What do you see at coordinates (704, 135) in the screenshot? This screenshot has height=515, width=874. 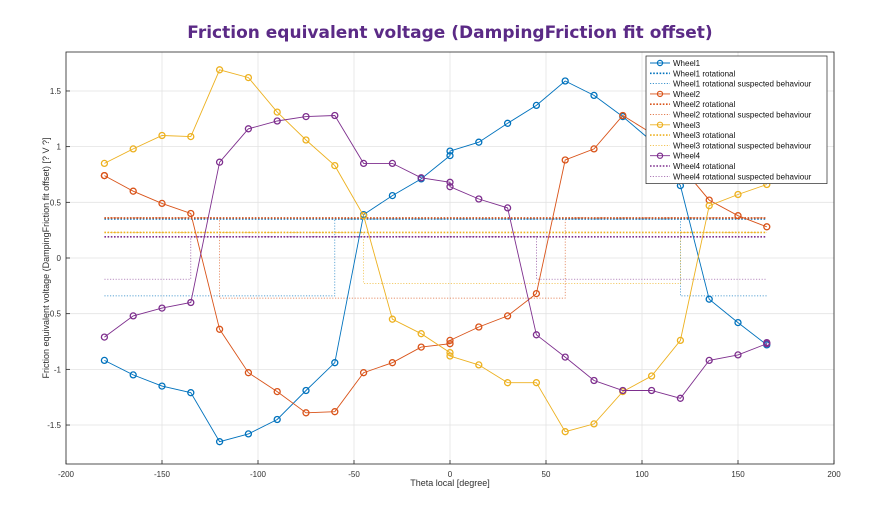 I see `legend-label: Wheel3 rotational` at bounding box center [704, 135].